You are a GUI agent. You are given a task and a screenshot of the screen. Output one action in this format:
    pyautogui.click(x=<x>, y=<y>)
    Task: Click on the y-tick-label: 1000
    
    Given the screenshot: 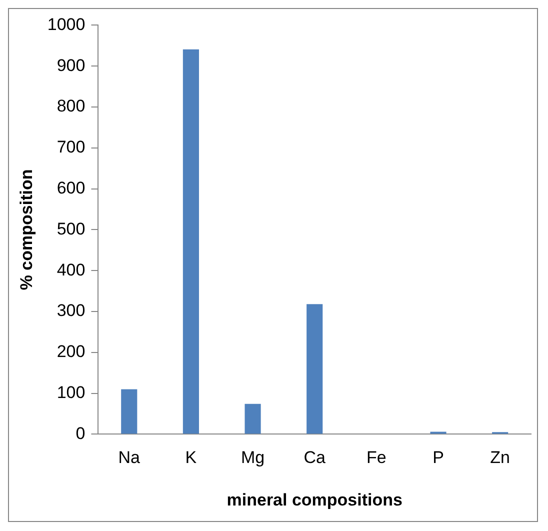 What is the action you would take?
    pyautogui.click(x=66, y=24)
    